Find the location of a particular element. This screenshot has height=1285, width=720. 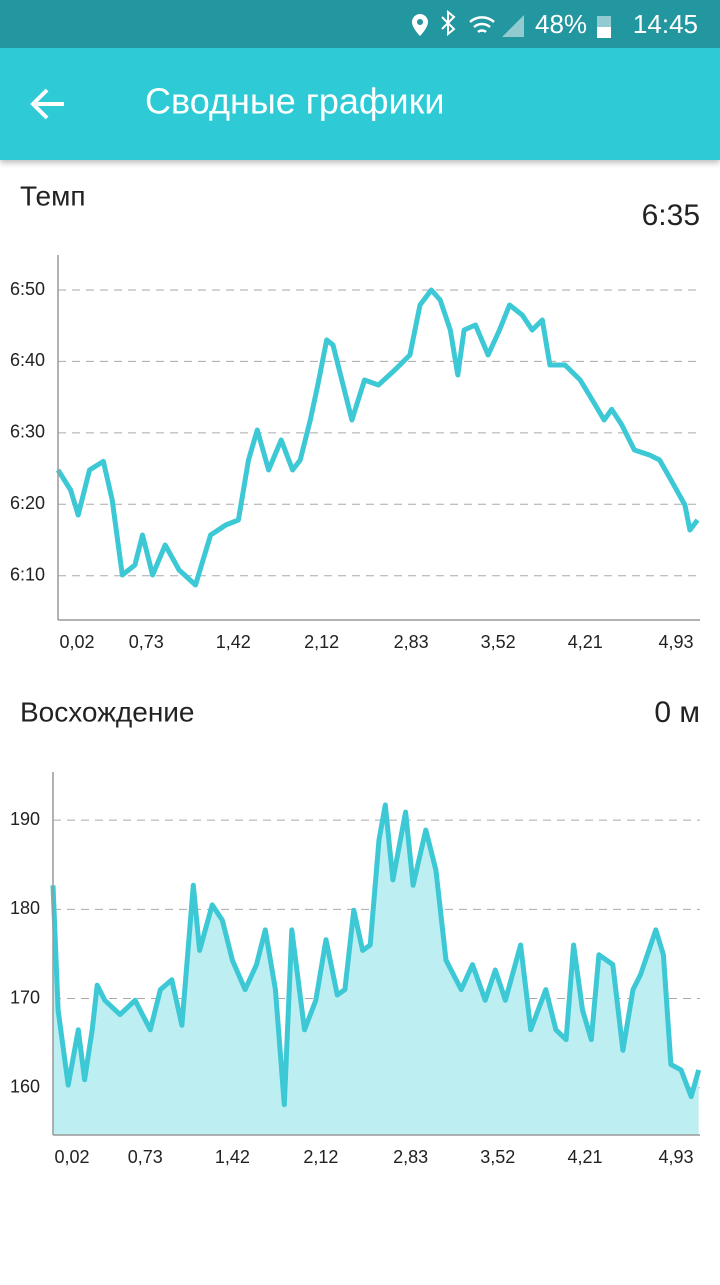

chart-summary: 0 м is located at coordinates (677, 712).